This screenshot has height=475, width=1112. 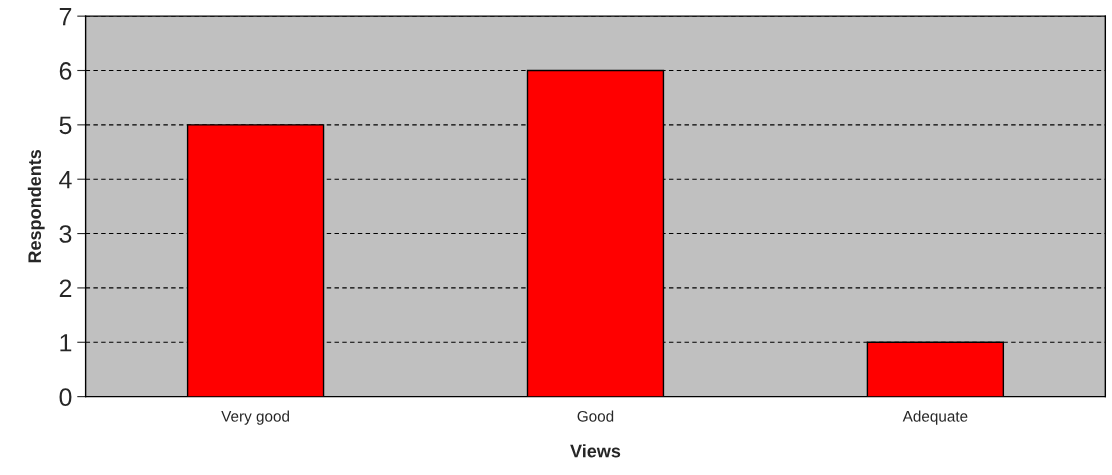 What do you see at coordinates (65, 397) in the screenshot?
I see `y-tick-label: 0` at bounding box center [65, 397].